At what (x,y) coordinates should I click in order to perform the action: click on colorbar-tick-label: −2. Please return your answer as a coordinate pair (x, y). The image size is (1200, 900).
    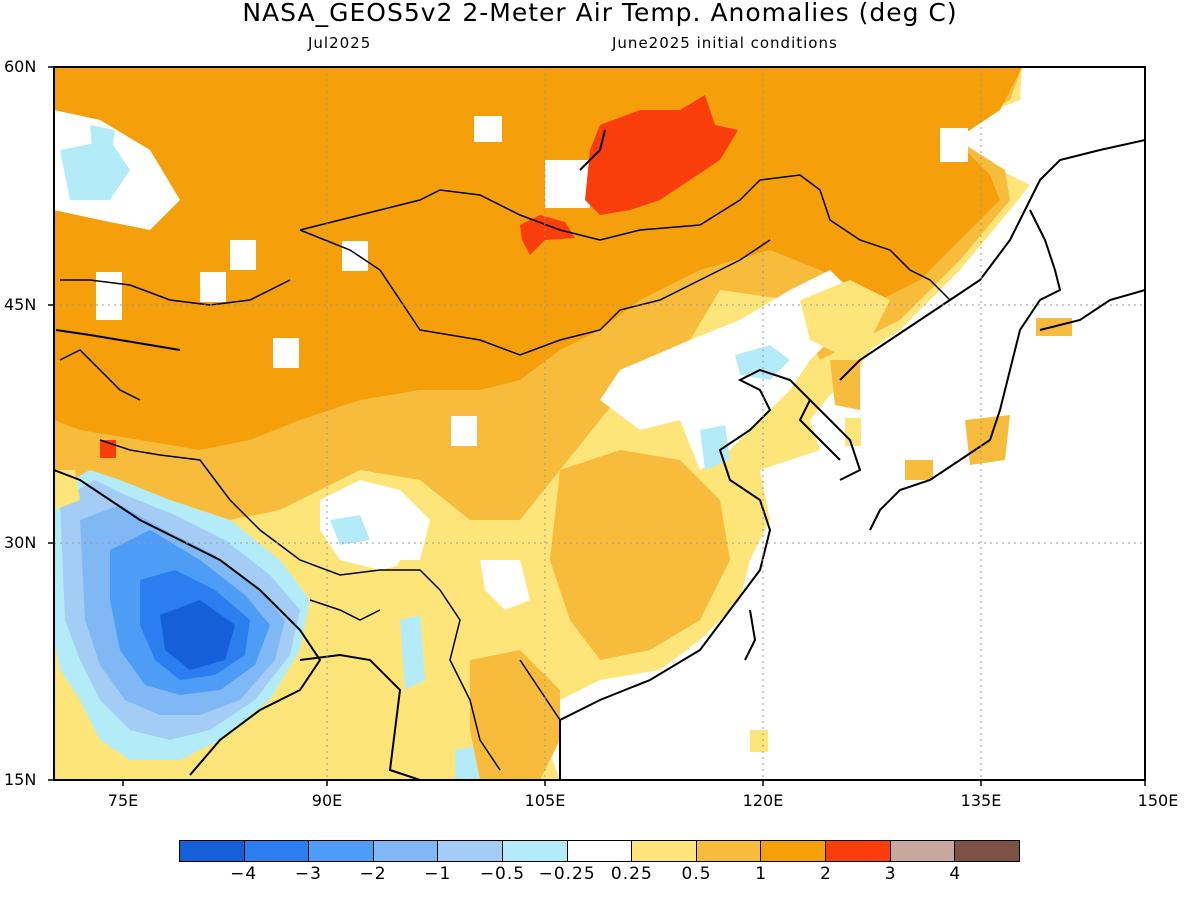
    Looking at the image, I should click on (373, 874).